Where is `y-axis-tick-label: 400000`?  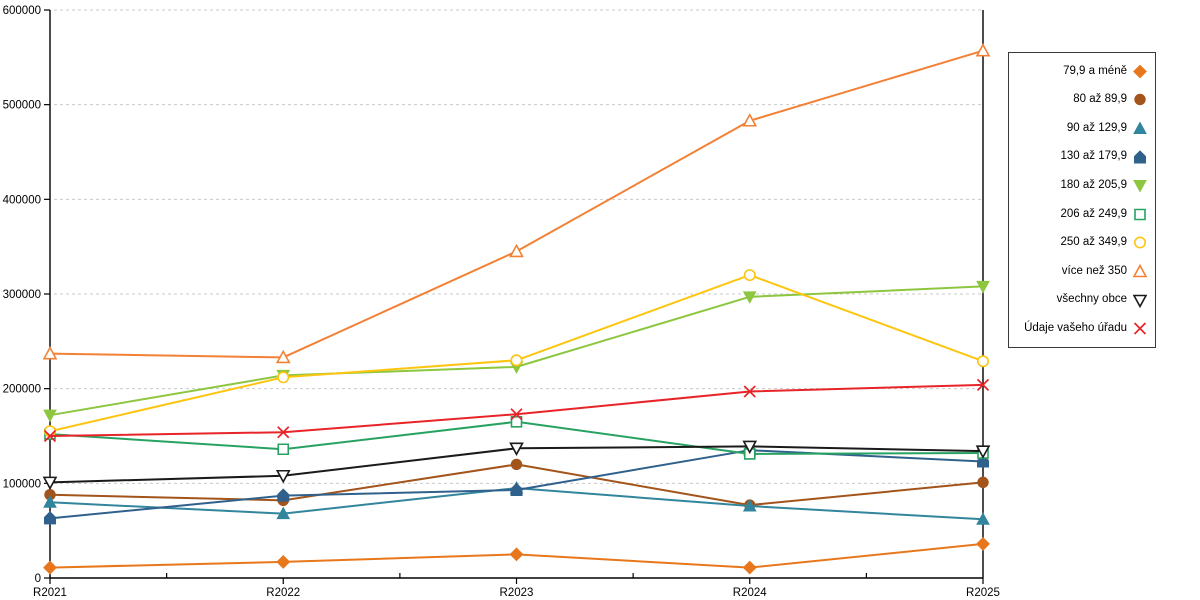 y-axis-tick-label: 400000 is located at coordinates (22, 200).